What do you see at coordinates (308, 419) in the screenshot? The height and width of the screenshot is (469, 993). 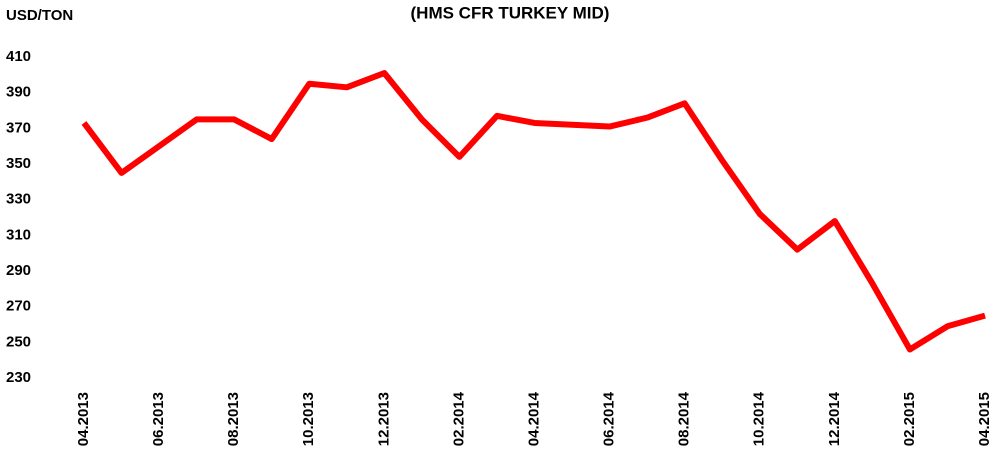 I see `x-tick-label: 10.2013` at bounding box center [308, 419].